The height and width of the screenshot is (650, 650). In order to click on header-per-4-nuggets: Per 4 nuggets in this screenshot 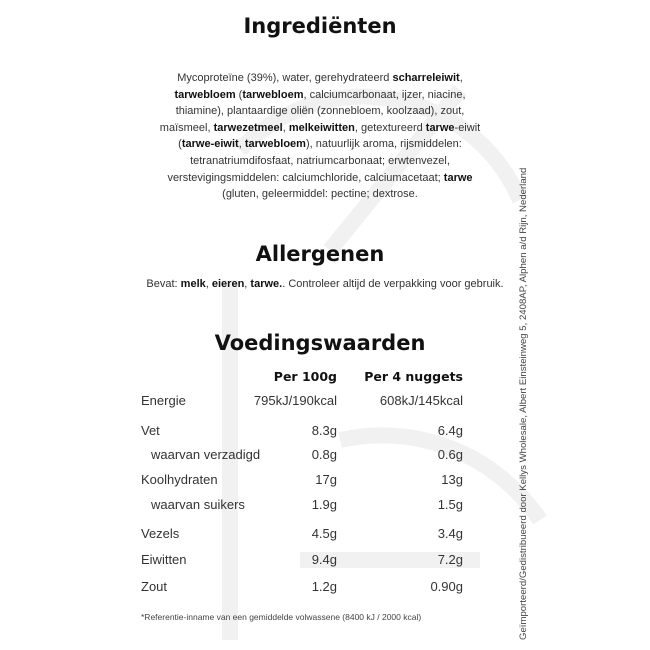, I will do `click(413, 376)`.